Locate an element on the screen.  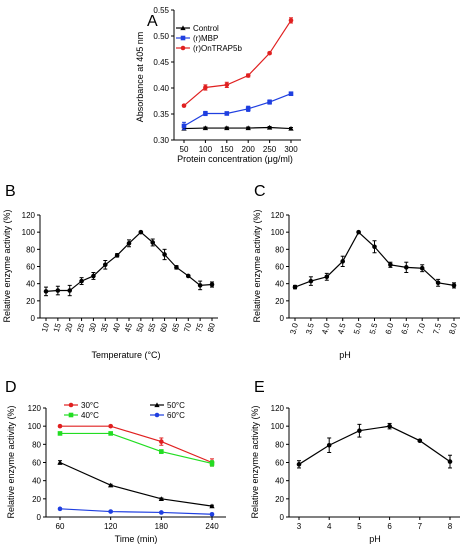
chart-e-y-tick-label: 60 is located at coordinates (279, 463).